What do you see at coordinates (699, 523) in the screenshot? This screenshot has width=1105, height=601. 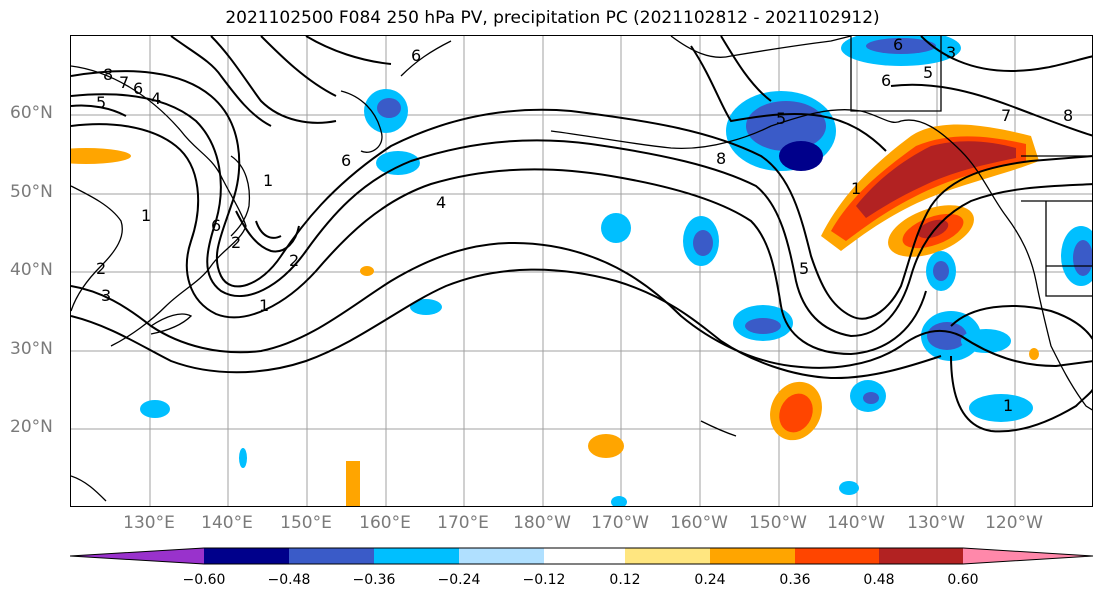 I see `lon-label: 160°W` at bounding box center [699, 523].